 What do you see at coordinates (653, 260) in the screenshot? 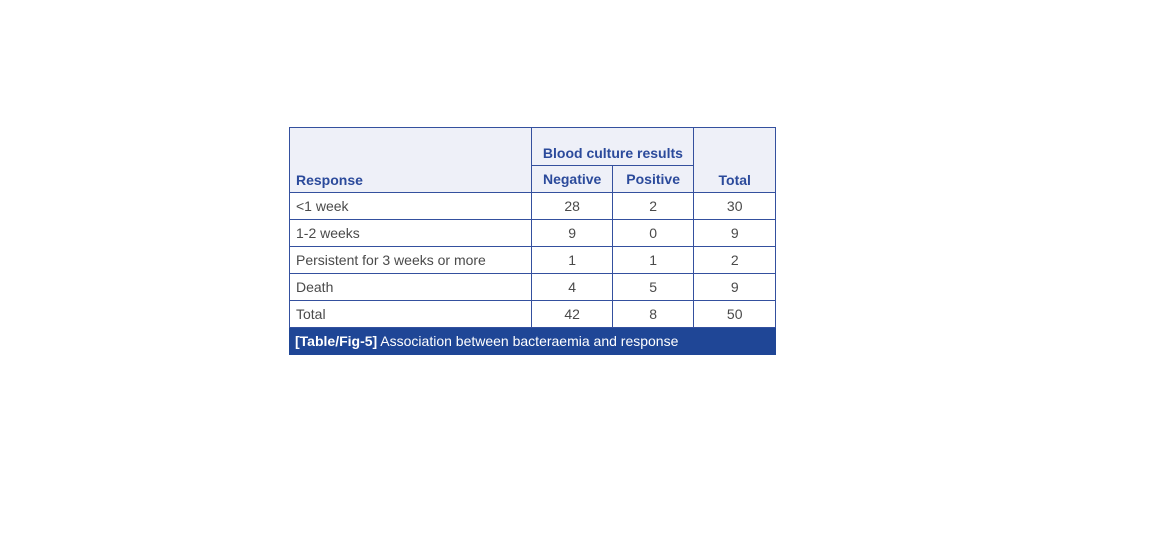
I see `cell-positive: 1` at bounding box center [653, 260].